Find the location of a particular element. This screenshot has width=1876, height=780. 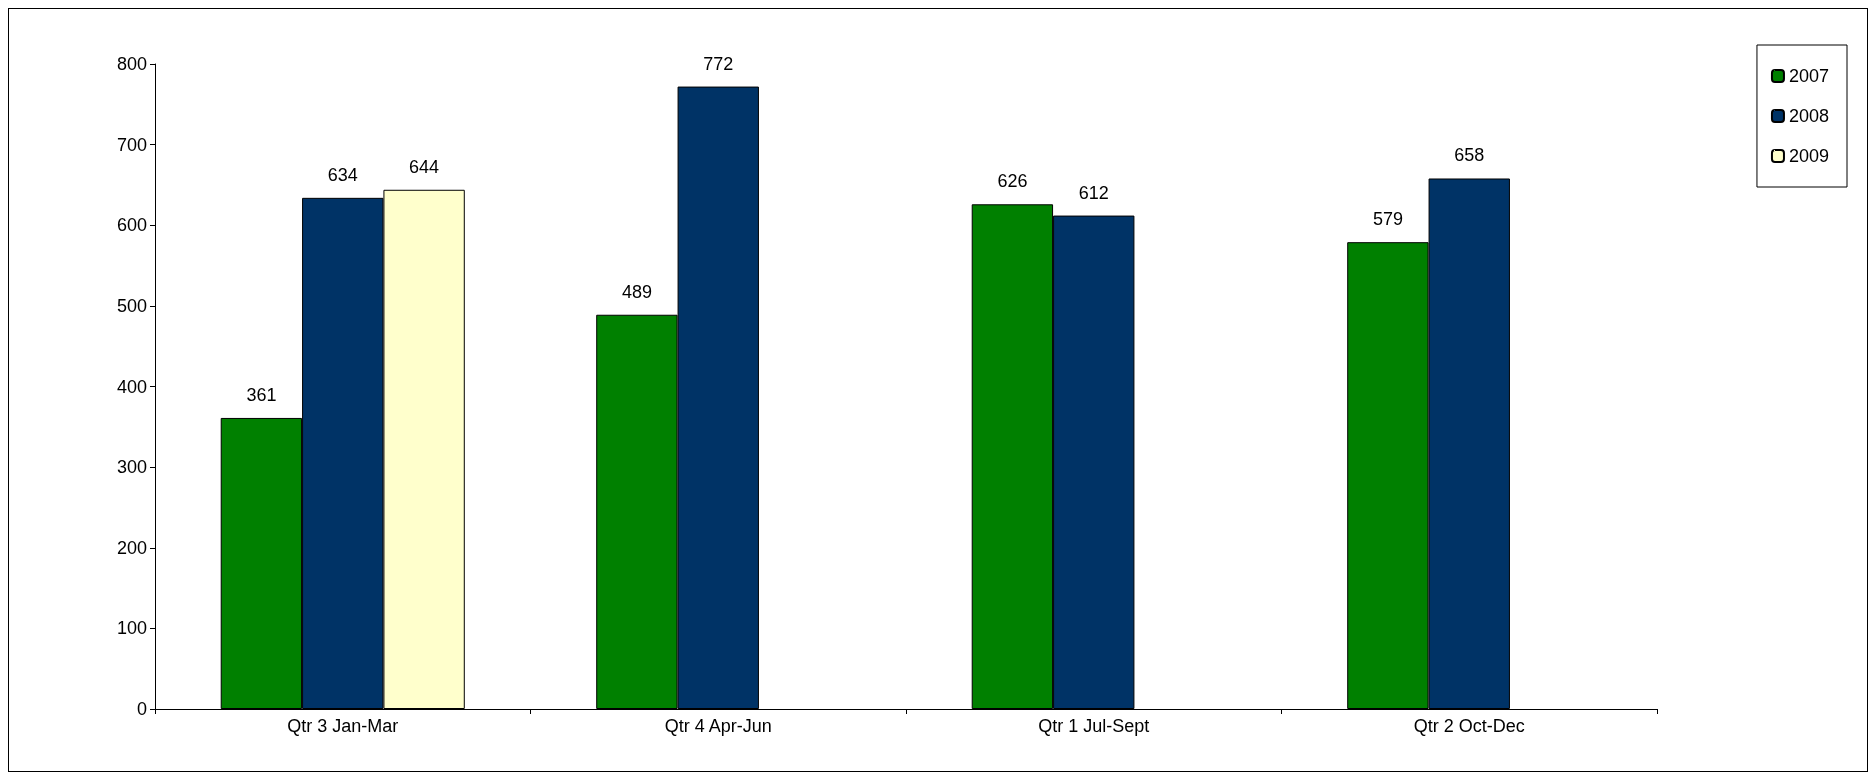

data-label: 658 is located at coordinates (1469, 155).